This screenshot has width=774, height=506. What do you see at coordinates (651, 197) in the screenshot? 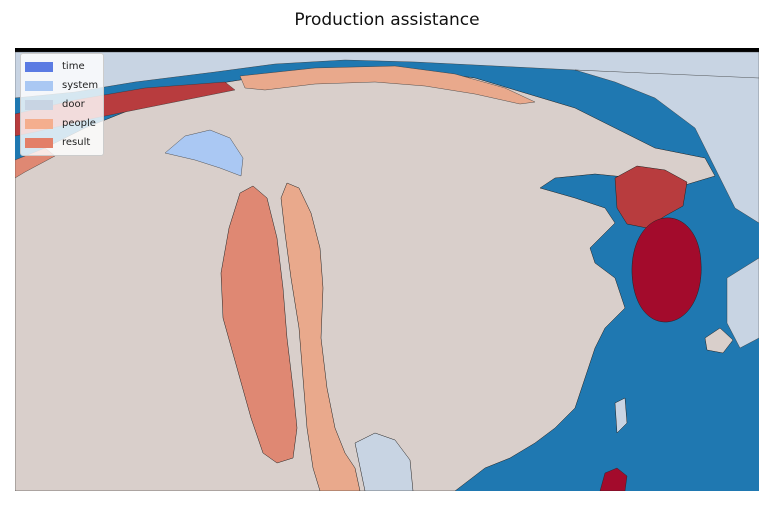
I see `region-red-northeast` at bounding box center [651, 197].